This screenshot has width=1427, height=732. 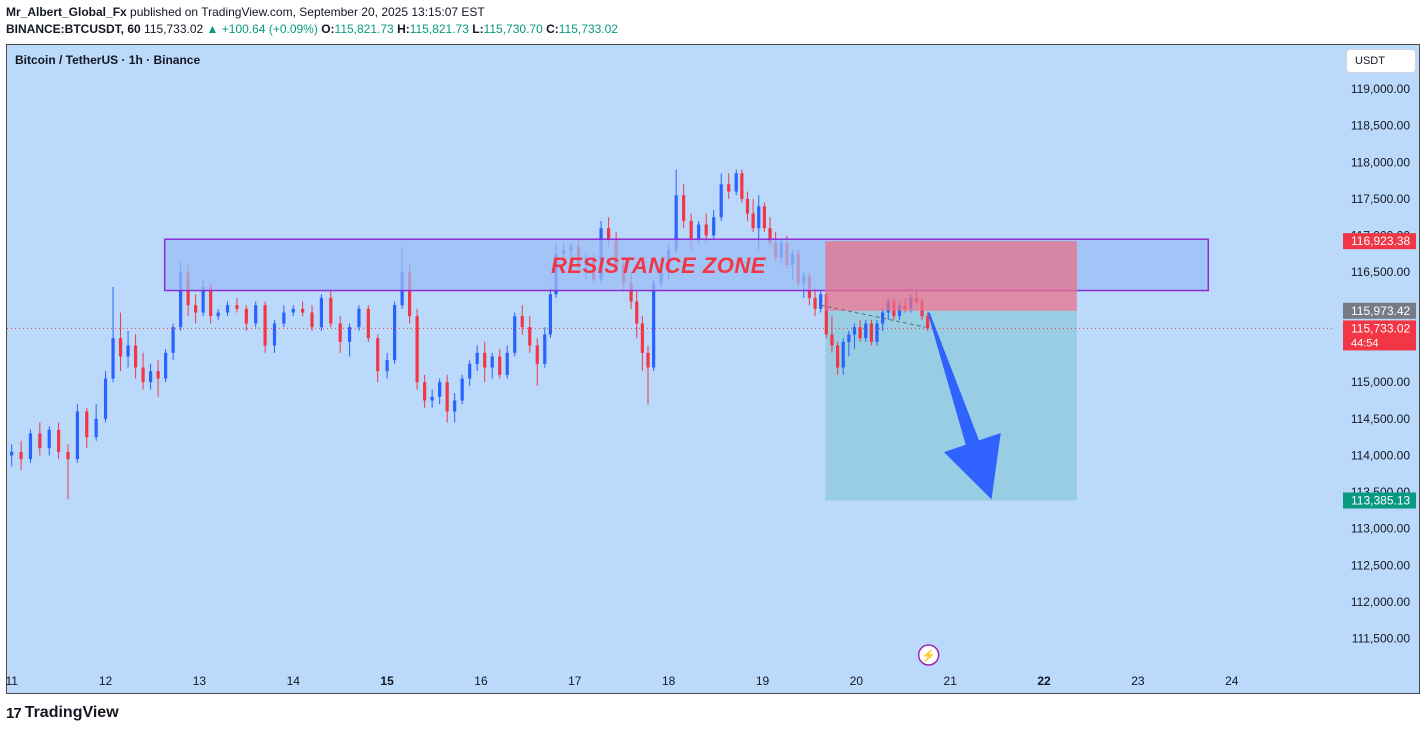 I want to click on trend-line, so click(x=873, y=316).